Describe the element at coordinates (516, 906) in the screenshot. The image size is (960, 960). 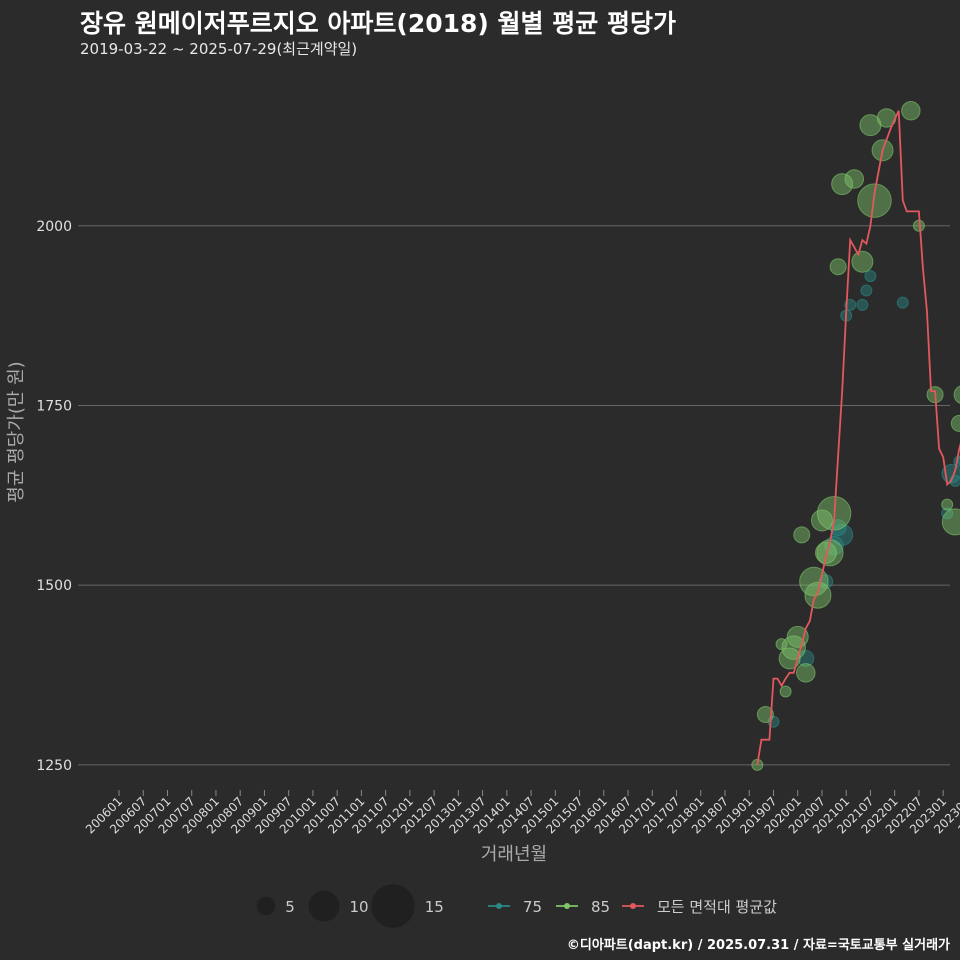
I see `legend: 5 10 15 75 85 모든 면적대 평균값` at that location.